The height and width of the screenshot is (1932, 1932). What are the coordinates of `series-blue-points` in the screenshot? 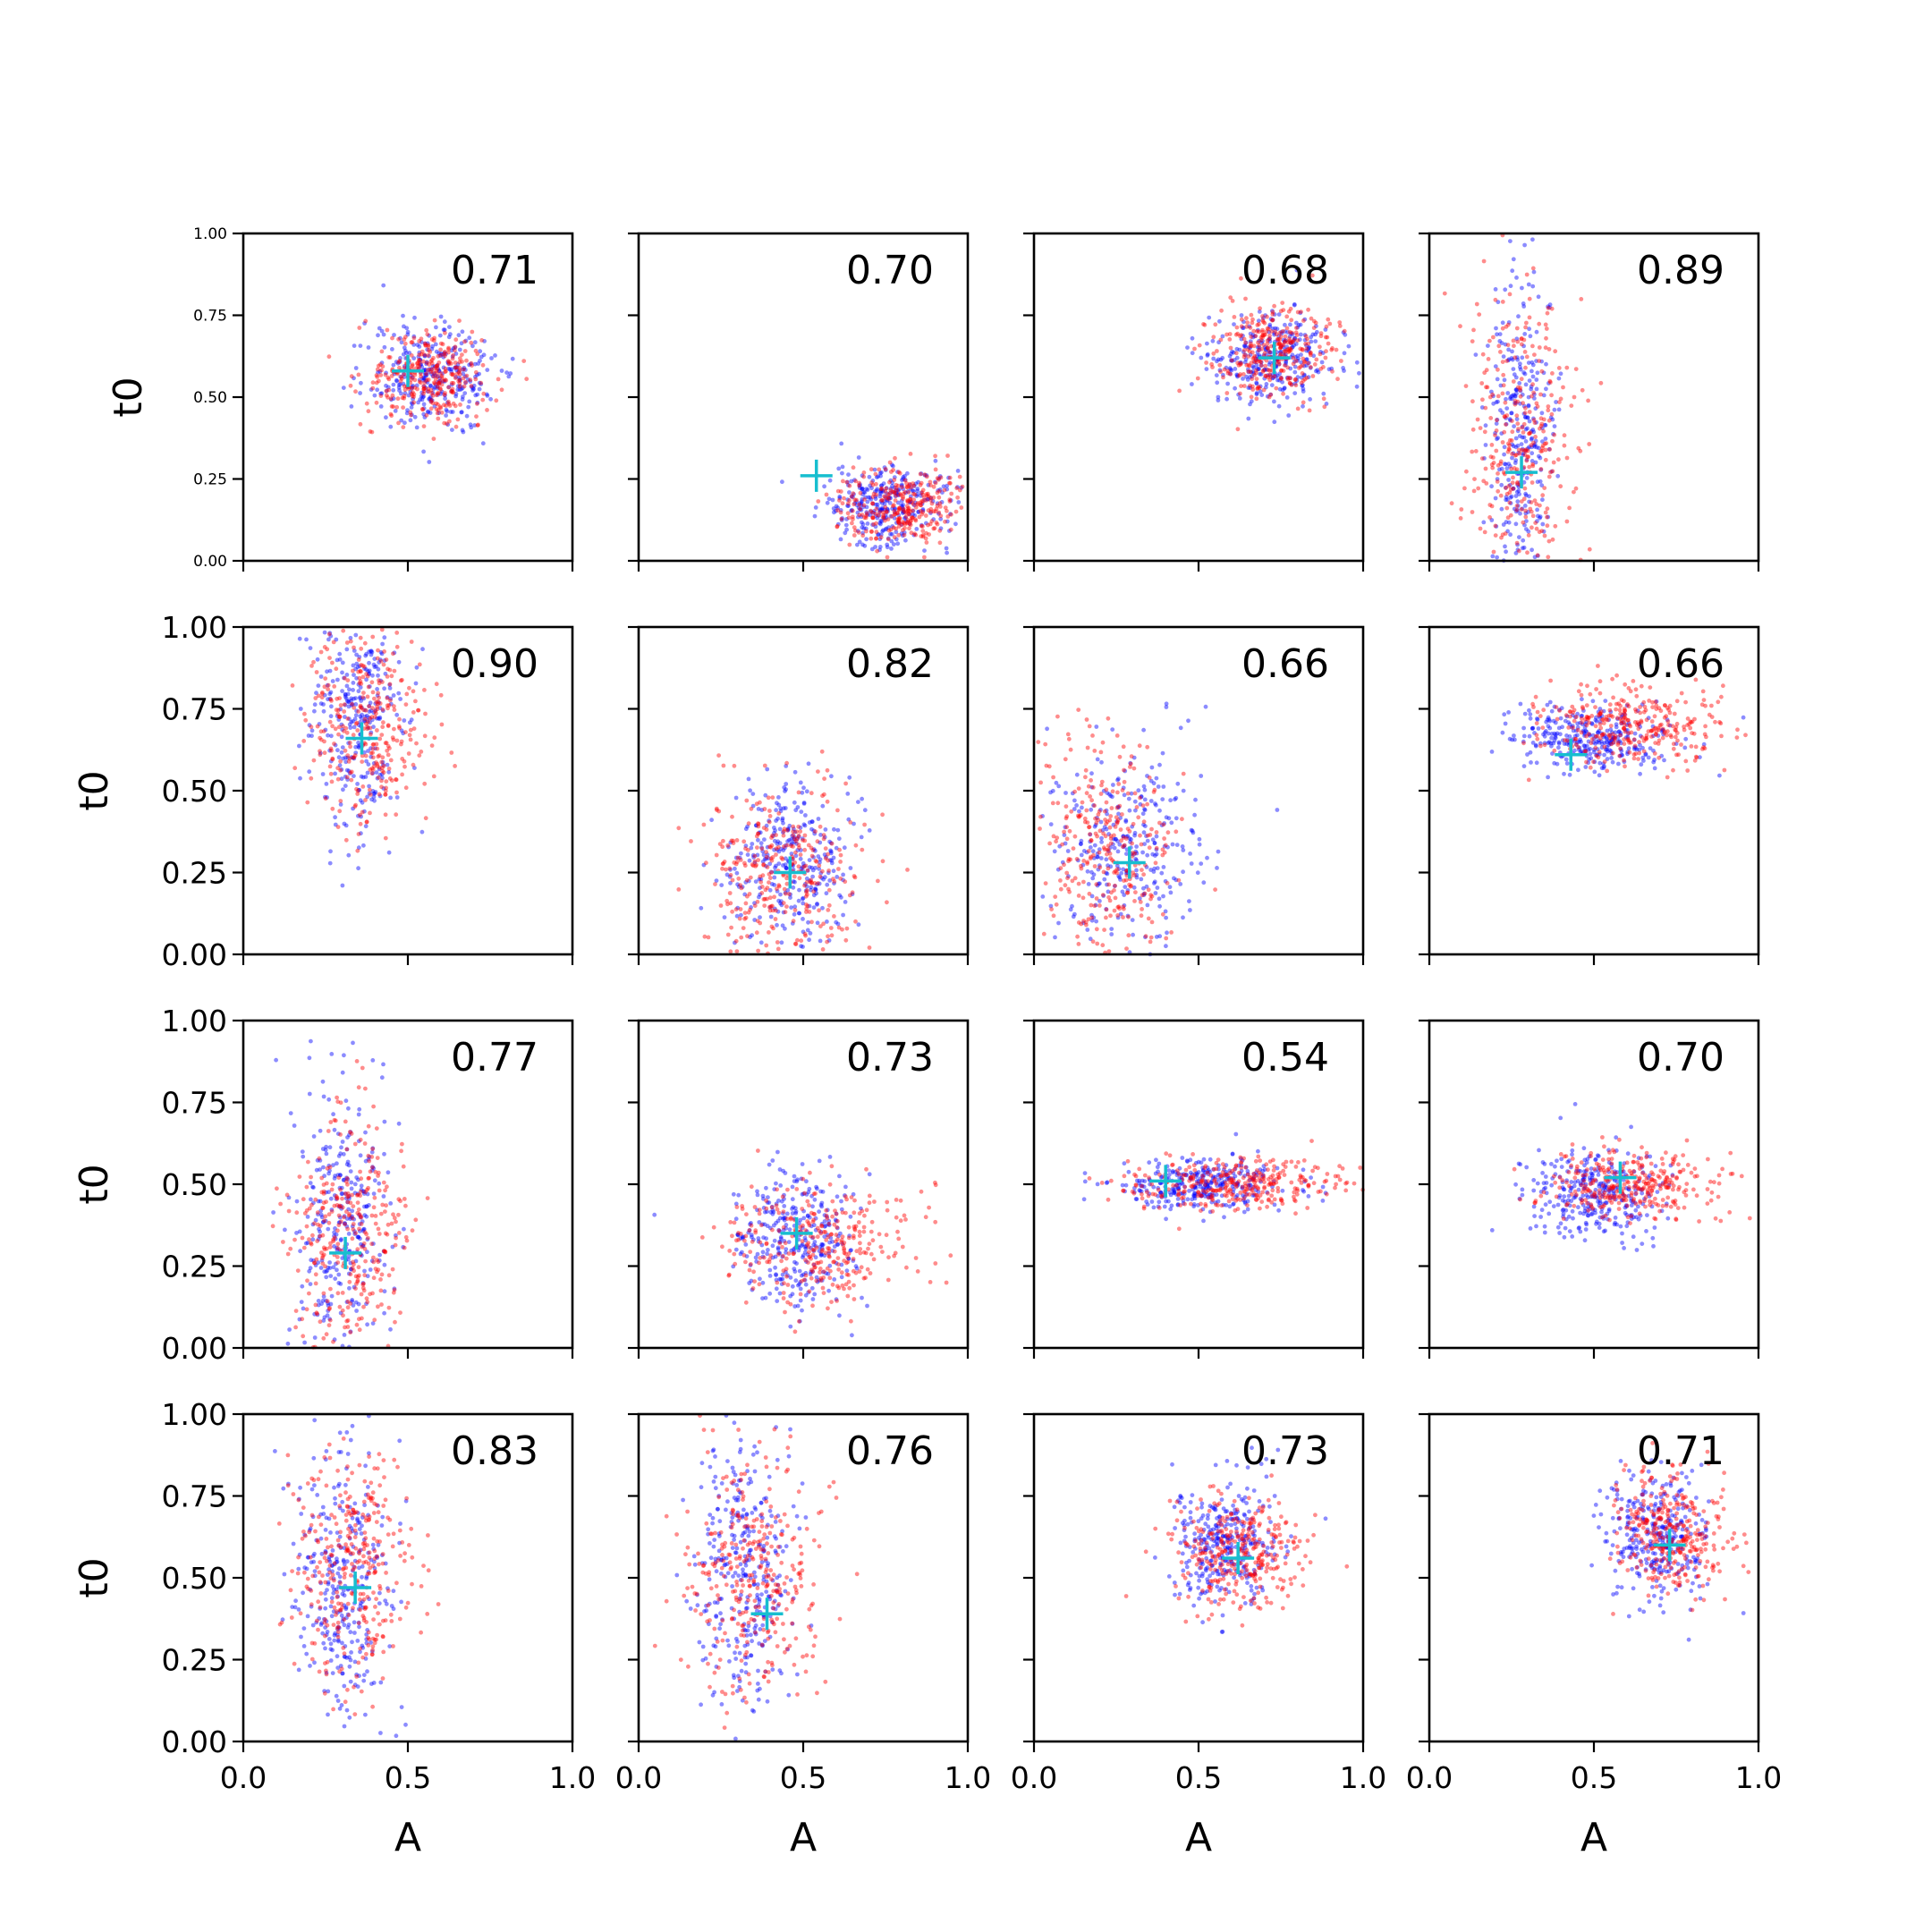 It's located at (785, 855).